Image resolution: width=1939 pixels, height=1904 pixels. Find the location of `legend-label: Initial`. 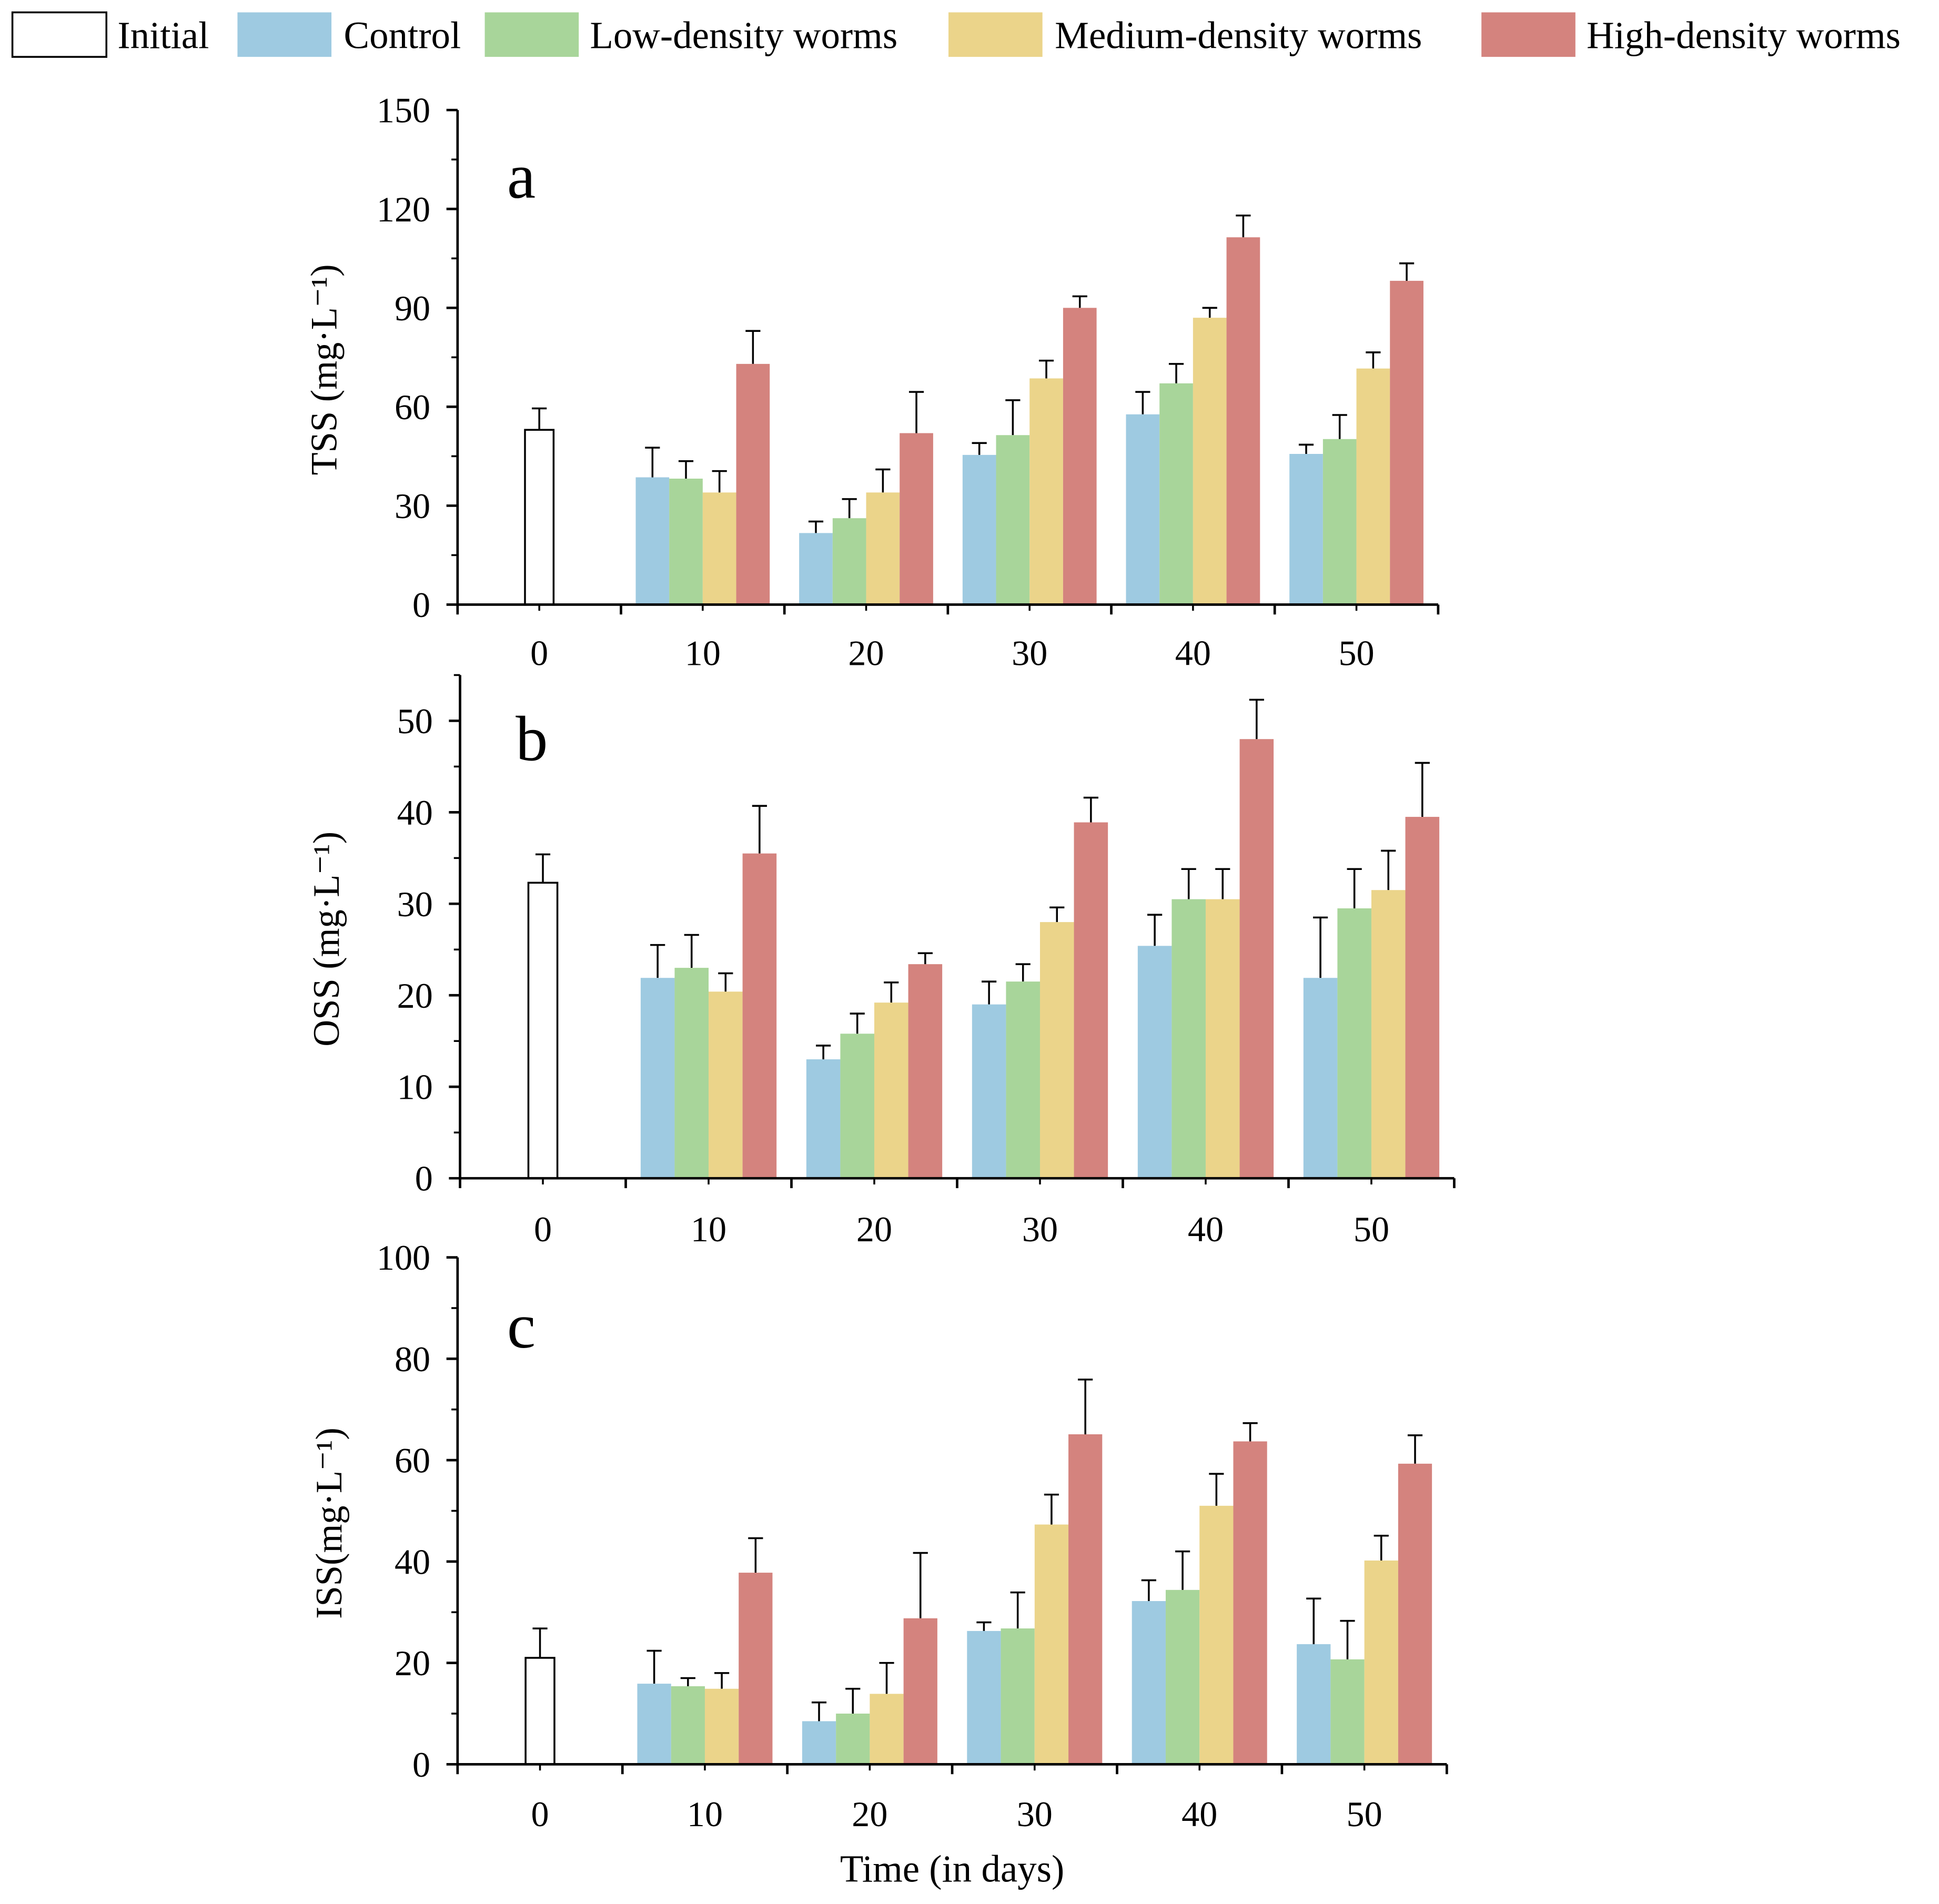

legend-label: Initial is located at coordinates (163, 35).